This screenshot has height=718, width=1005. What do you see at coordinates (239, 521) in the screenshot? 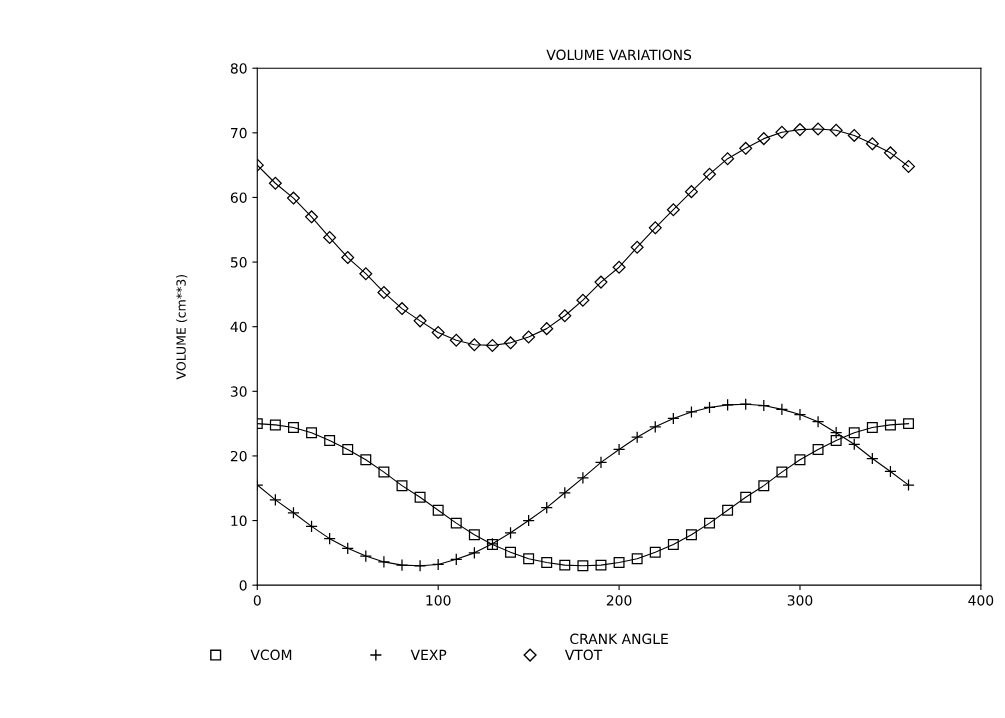
I see `y-tick-label: 10` at bounding box center [239, 521].